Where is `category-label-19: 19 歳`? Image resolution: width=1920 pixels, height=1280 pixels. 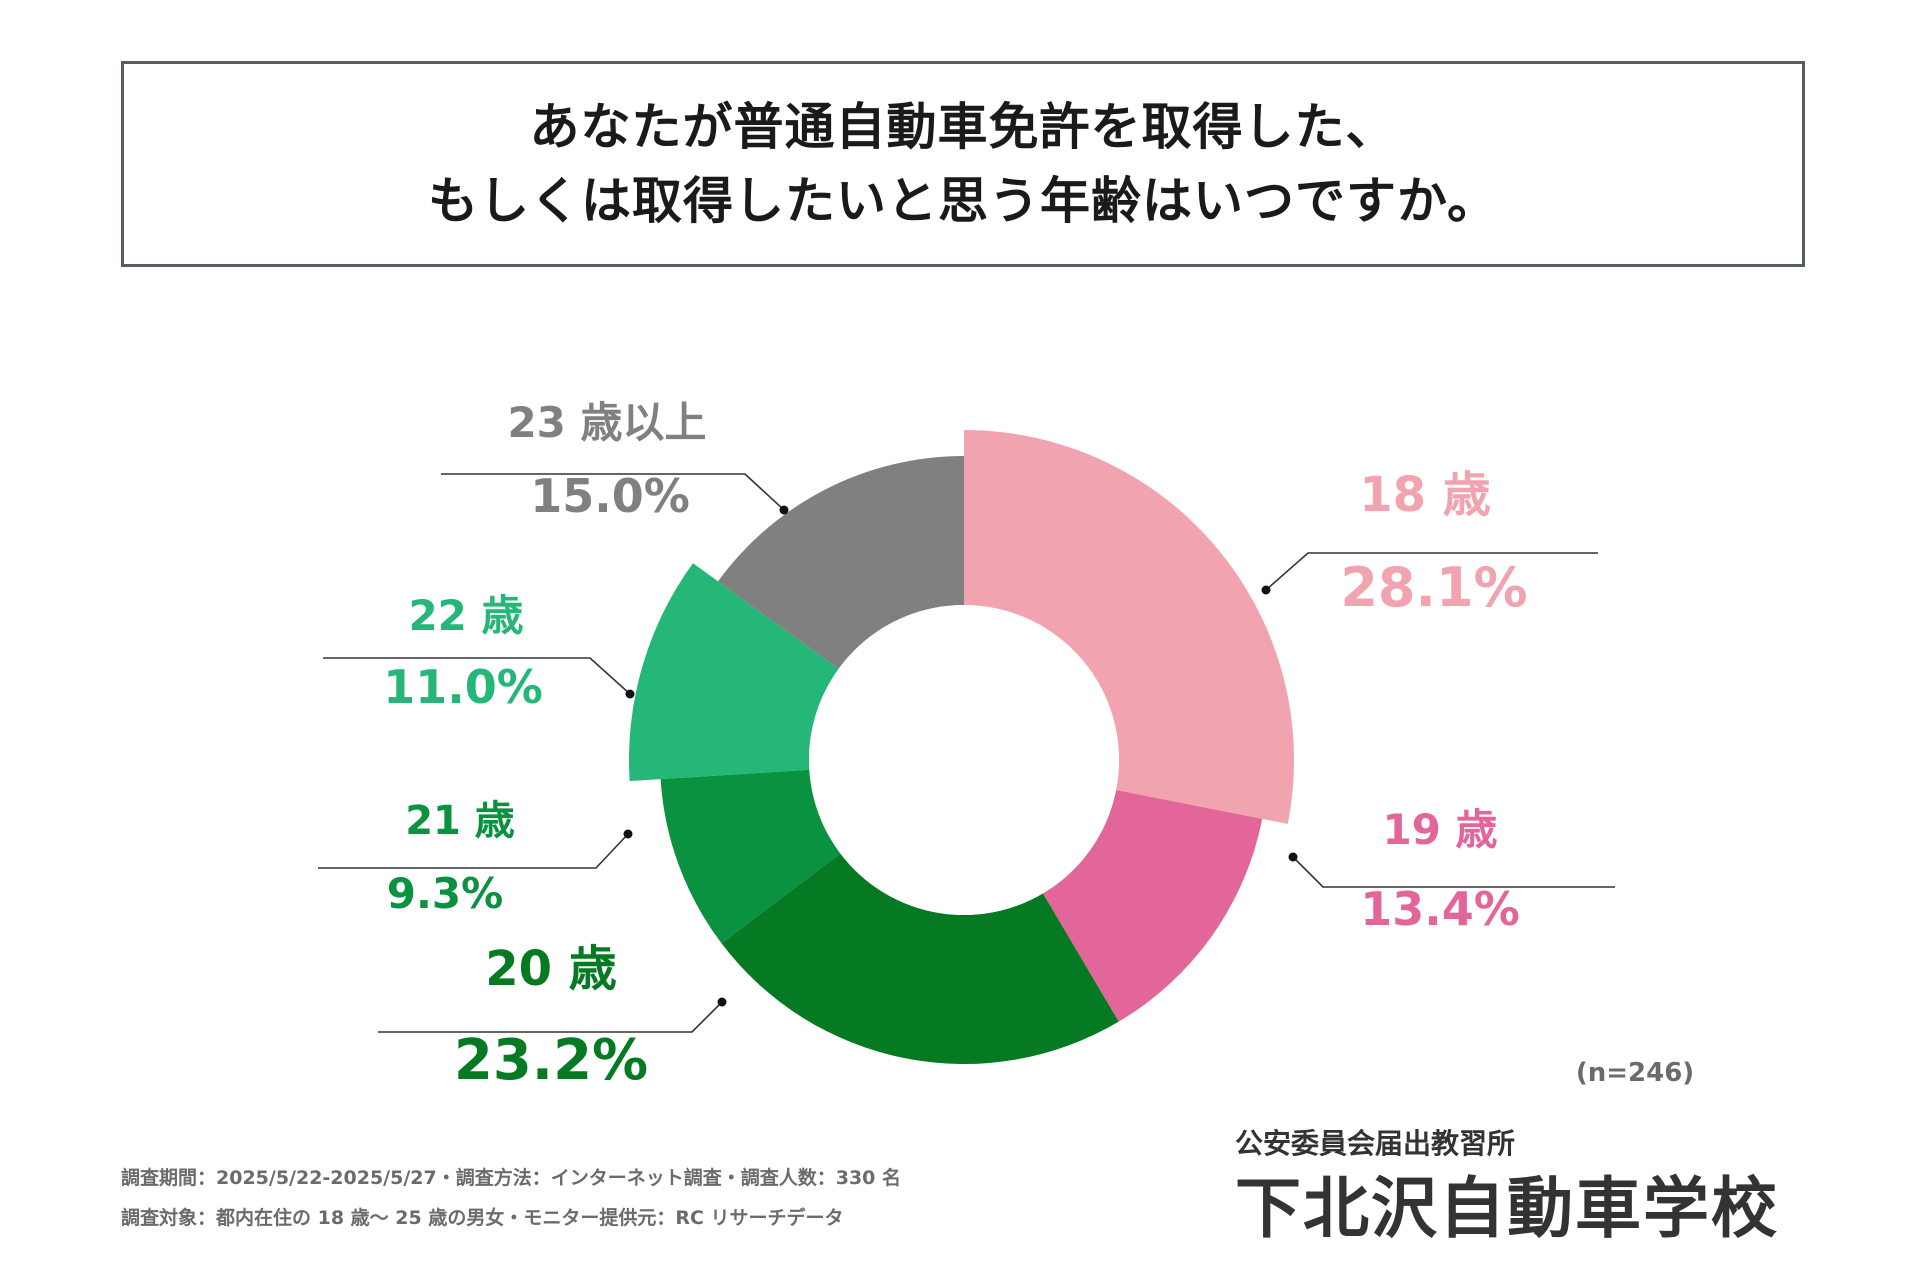
category-label-19: 19 歳 is located at coordinates (1439, 829).